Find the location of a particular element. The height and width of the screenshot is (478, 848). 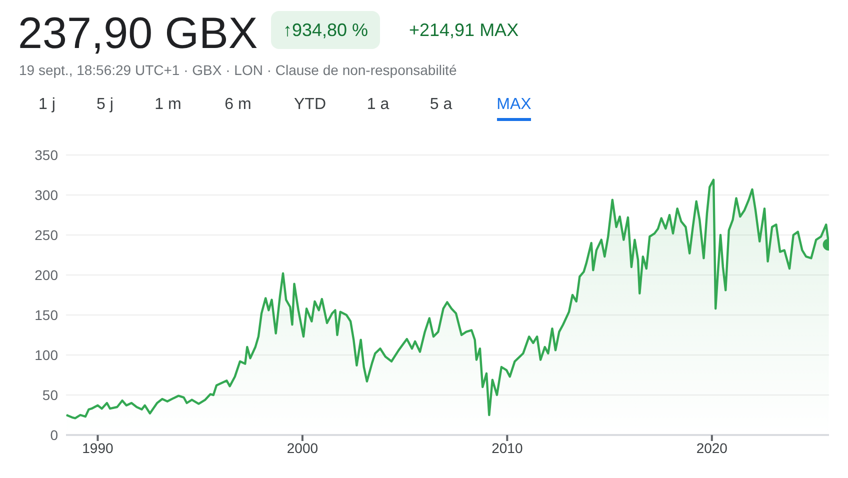

chart-title: 237,90 GBX is located at coordinates (138, 34).